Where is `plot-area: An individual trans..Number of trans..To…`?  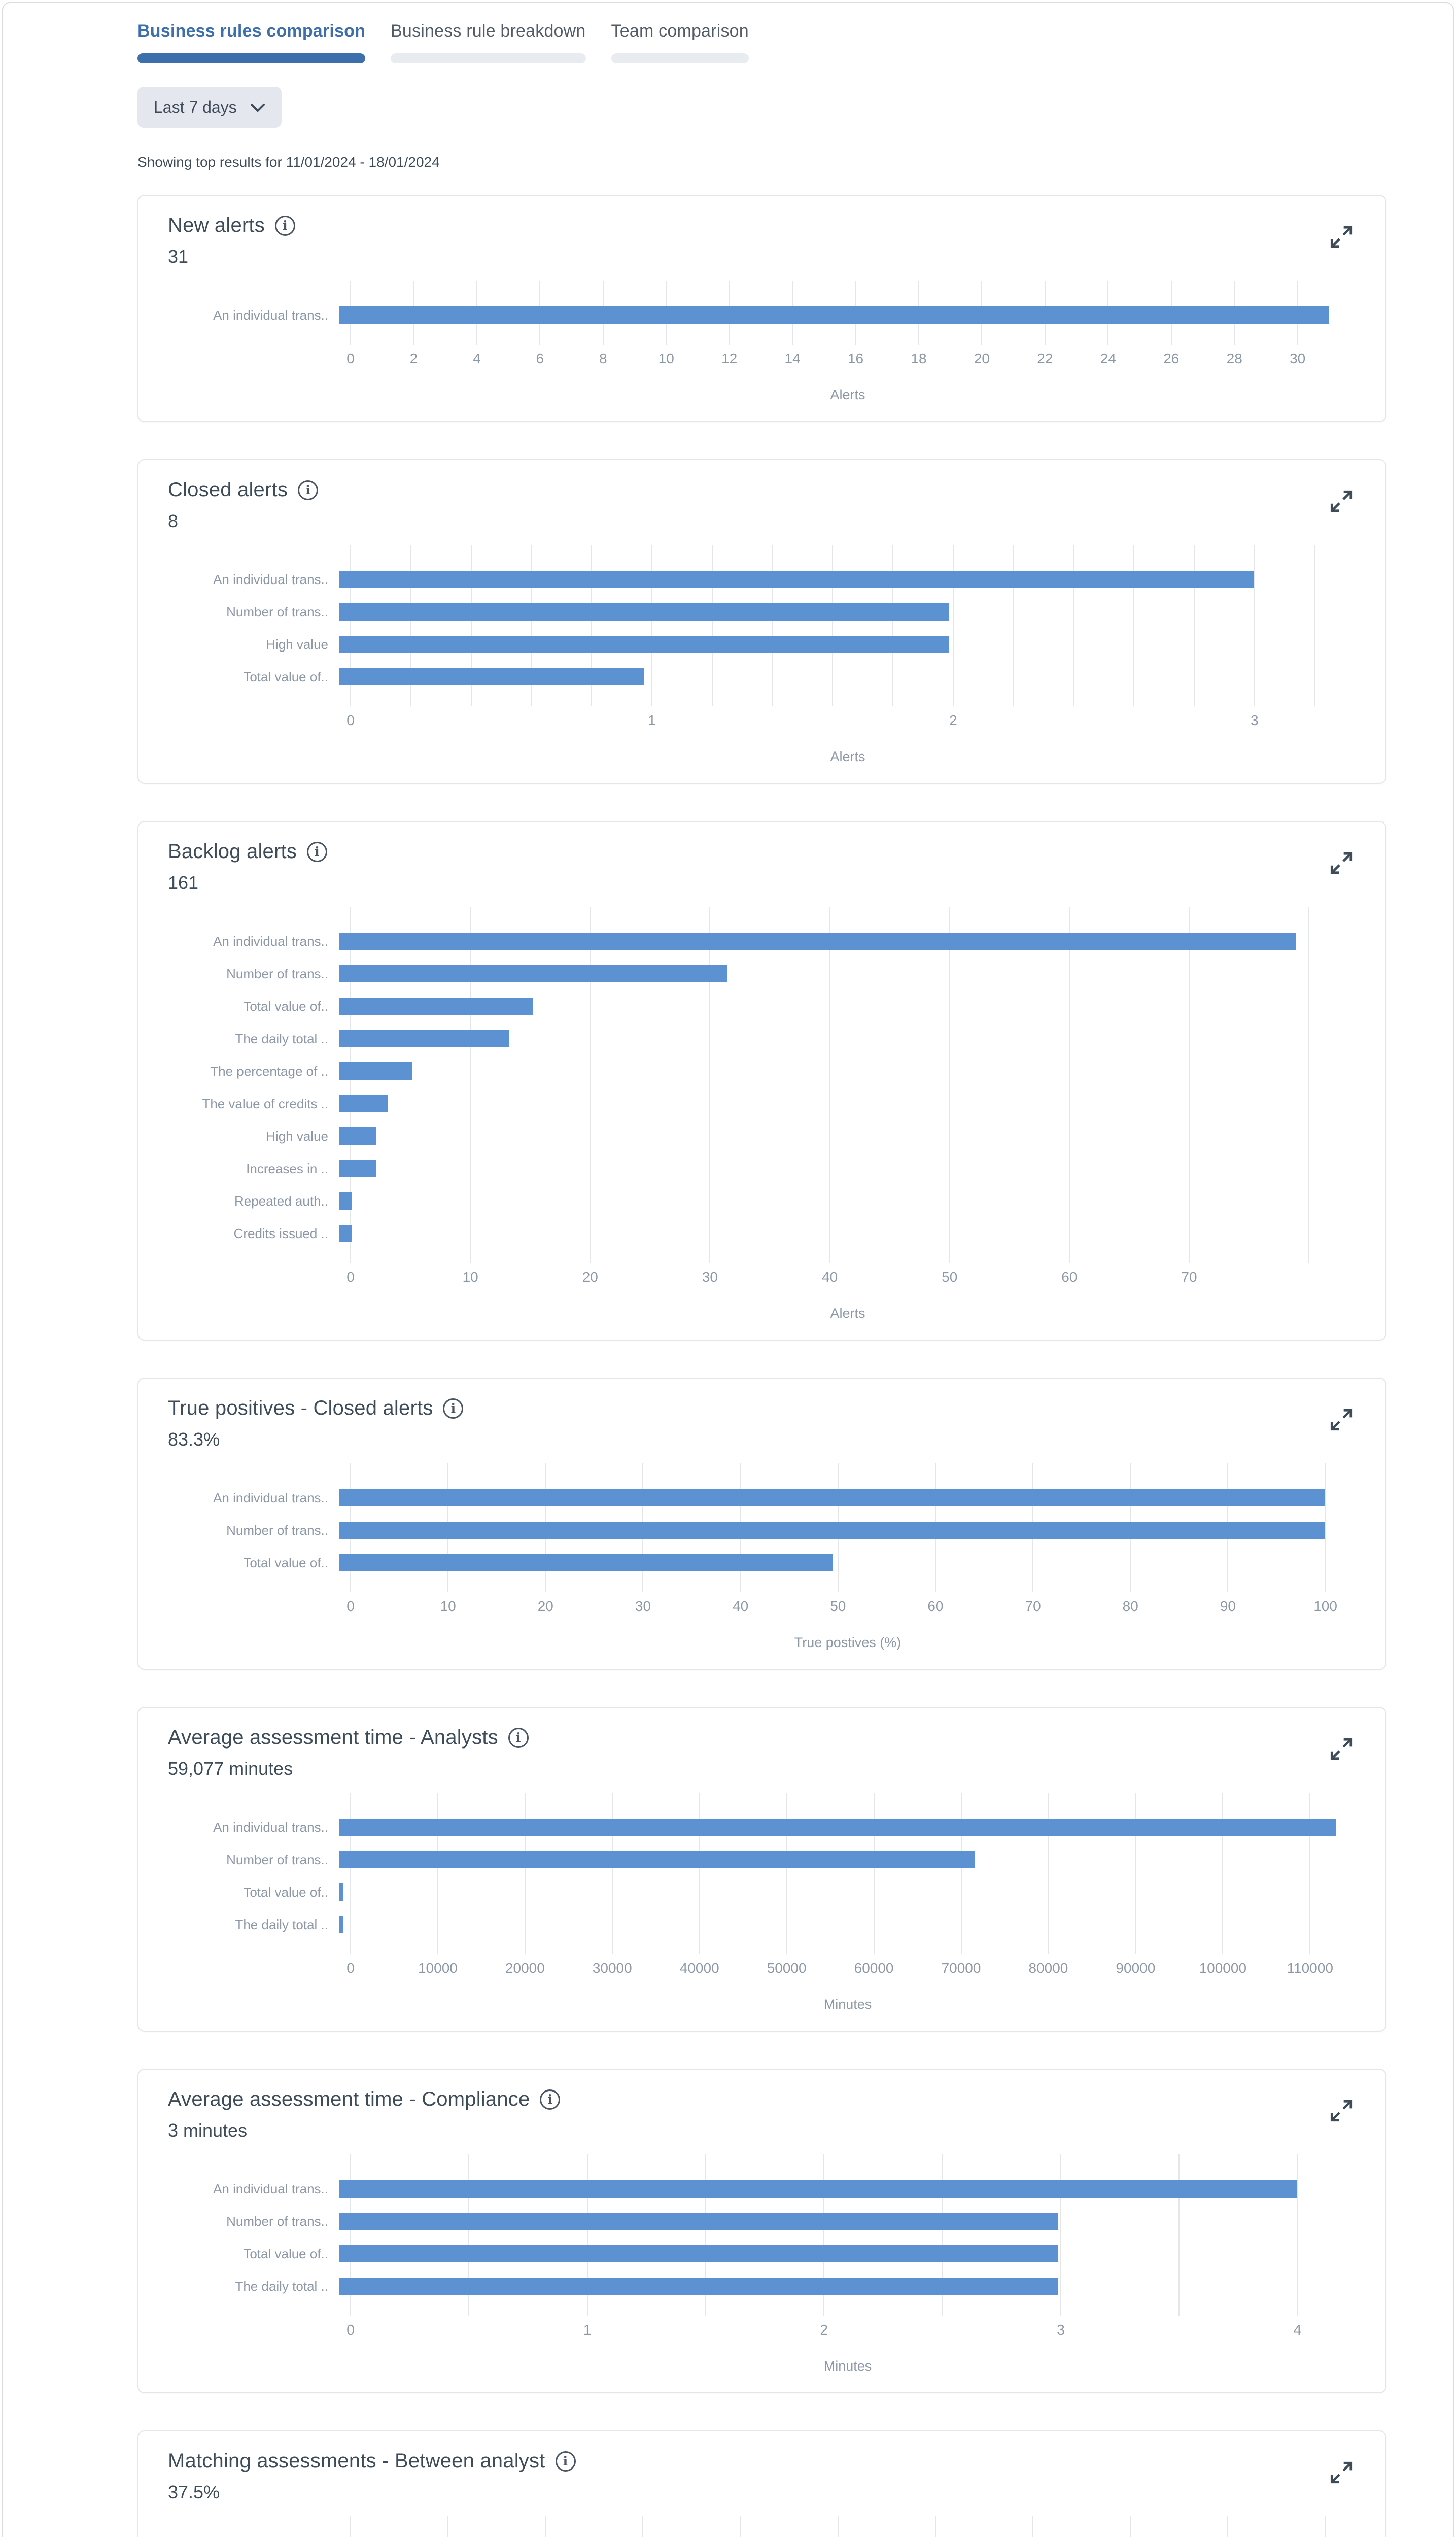 plot-area: An individual trans..Number of trans..To… is located at coordinates (762, 2526).